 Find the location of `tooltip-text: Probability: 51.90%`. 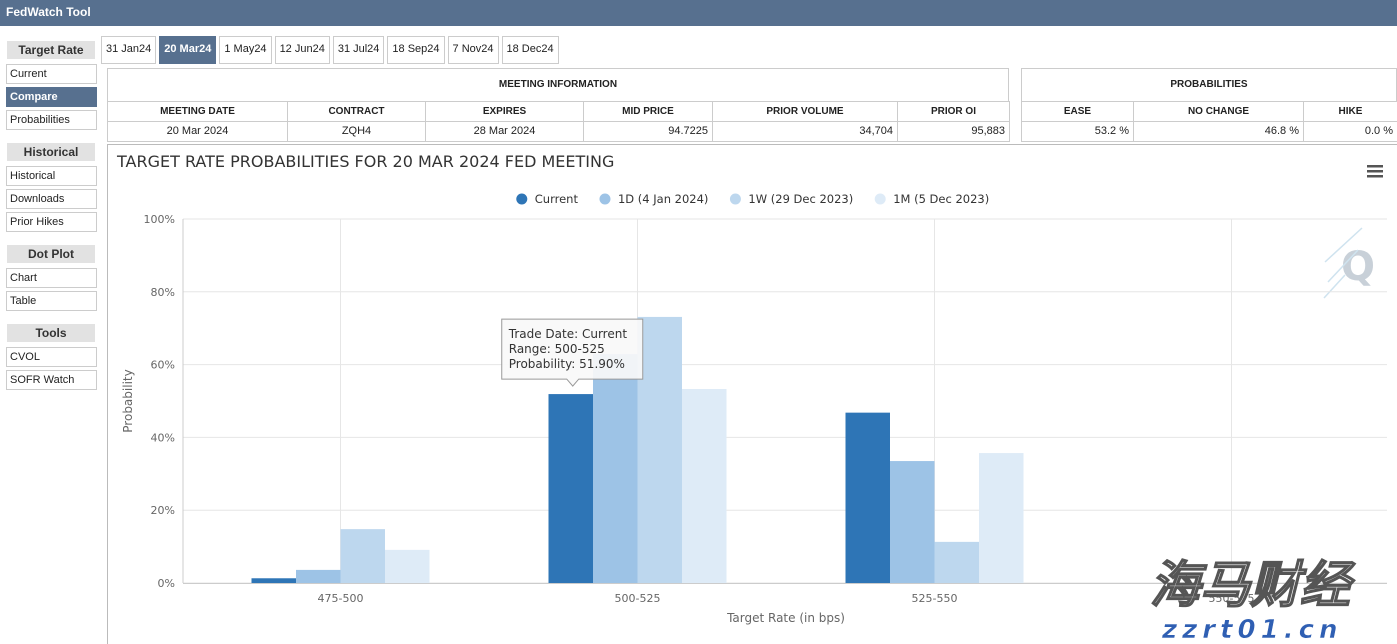

tooltip-text: Probability: 51.90% is located at coordinates (567, 364).